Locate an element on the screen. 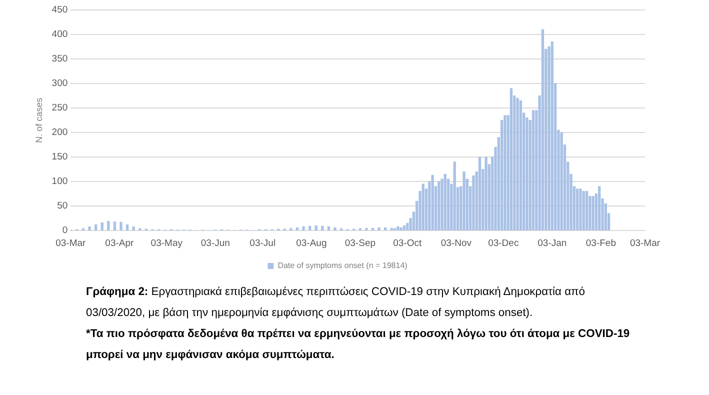 The image size is (709, 395). x-tick-label: 03-Dec is located at coordinates (503, 243).